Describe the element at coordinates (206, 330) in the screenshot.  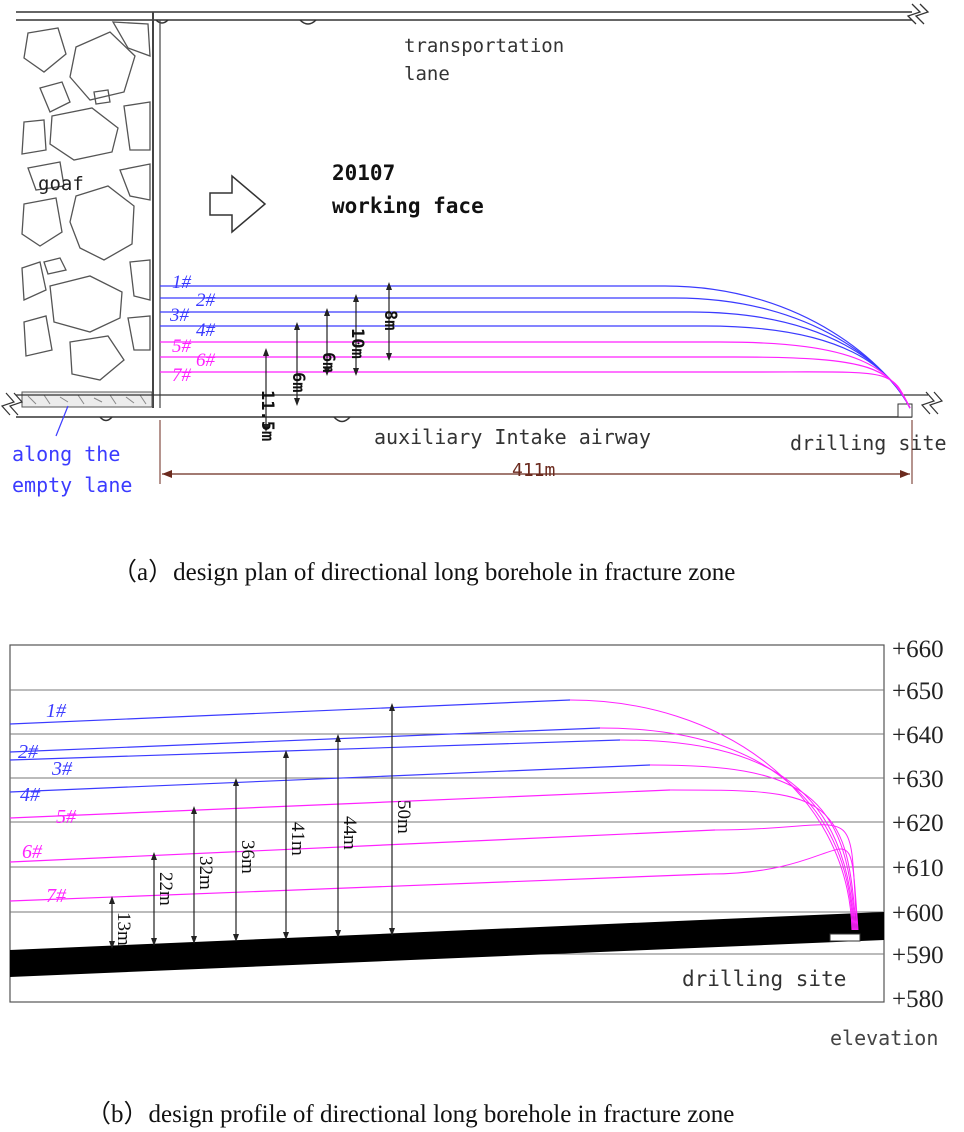
I see `plan-borehole-label-4: 4#` at that location.